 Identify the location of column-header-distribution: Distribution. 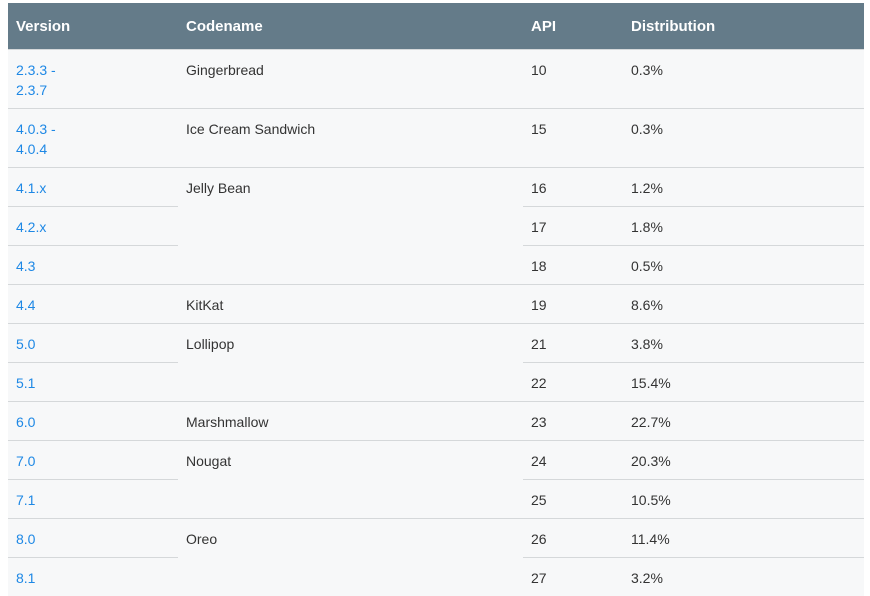
(743, 26).